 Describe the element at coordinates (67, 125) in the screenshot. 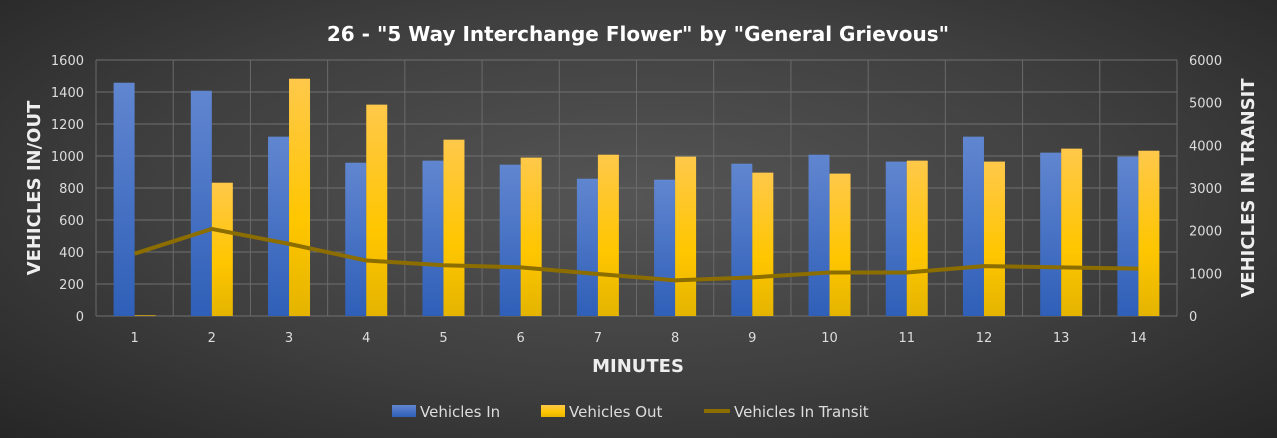

I see `y-tick-label: 1200` at that location.